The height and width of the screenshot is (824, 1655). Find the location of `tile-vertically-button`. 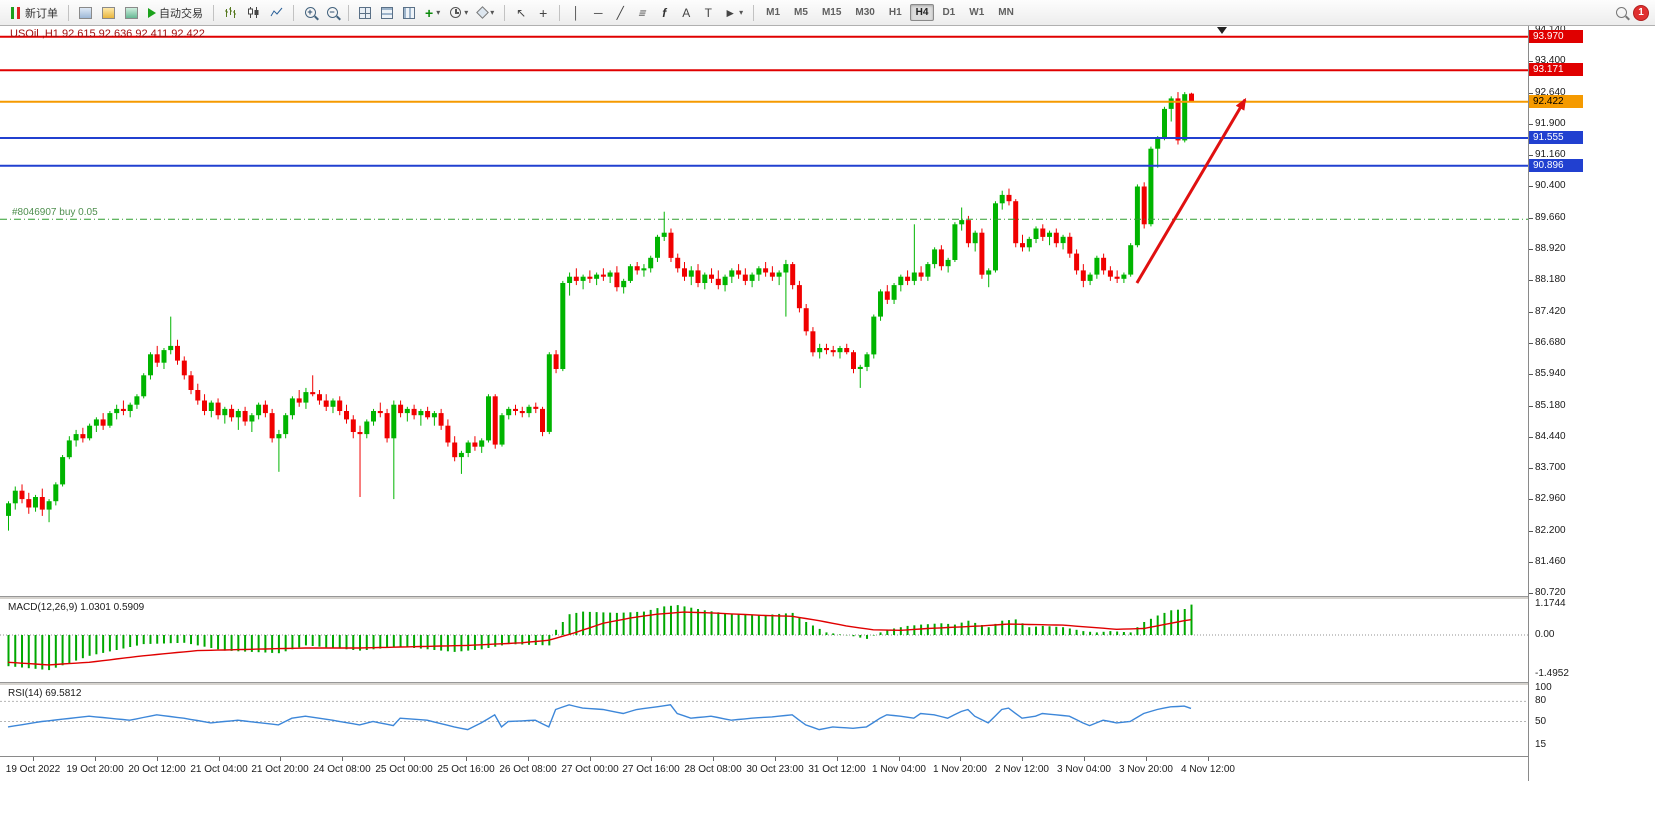

tile-vertically-button is located at coordinates (409, 13).